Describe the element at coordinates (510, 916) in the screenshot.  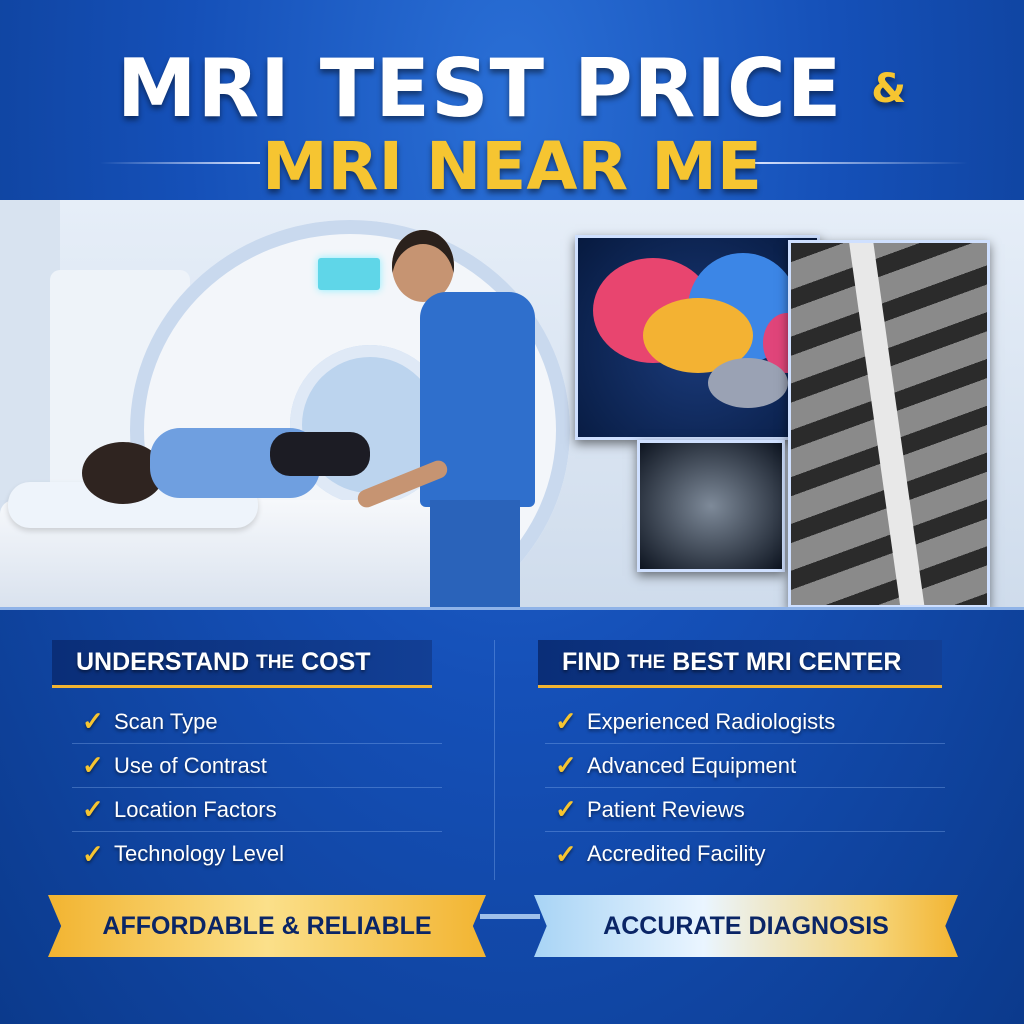
I see `ribbon-connector` at that location.